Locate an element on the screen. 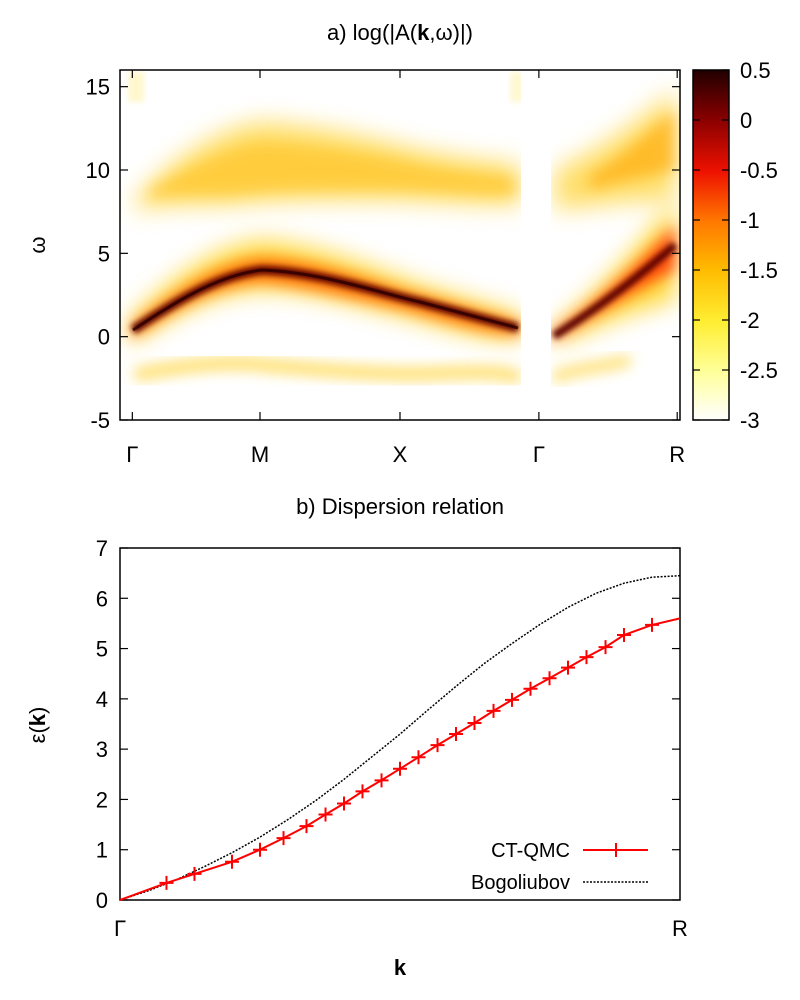  panel-b-y-tick-label: 2 is located at coordinates (102, 799).